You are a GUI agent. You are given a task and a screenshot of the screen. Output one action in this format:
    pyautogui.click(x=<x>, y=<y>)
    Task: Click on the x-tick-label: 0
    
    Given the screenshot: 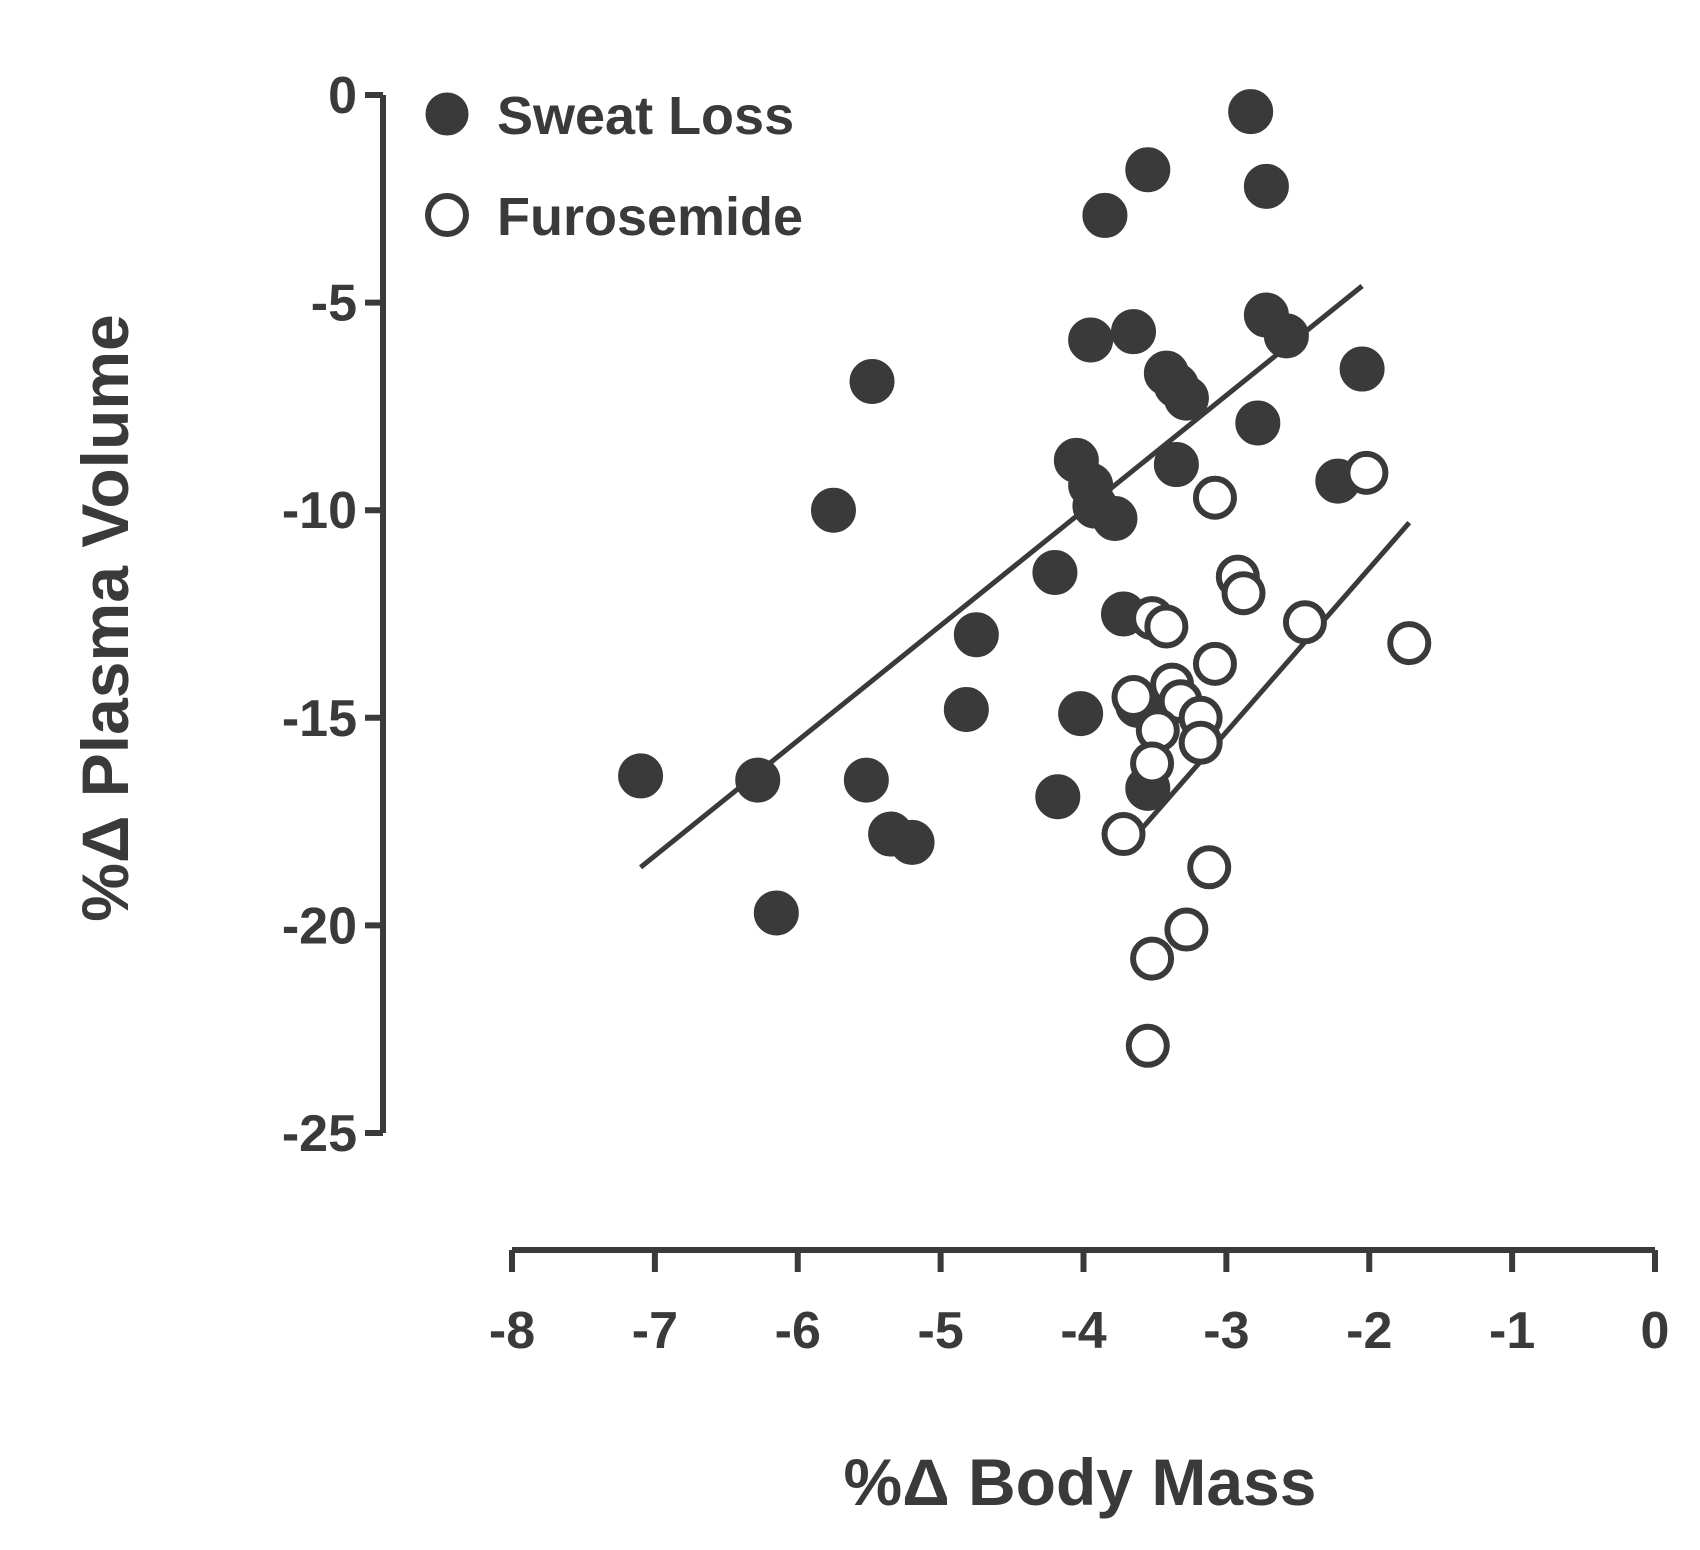 What is the action you would take?
    pyautogui.click(x=1655, y=1331)
    